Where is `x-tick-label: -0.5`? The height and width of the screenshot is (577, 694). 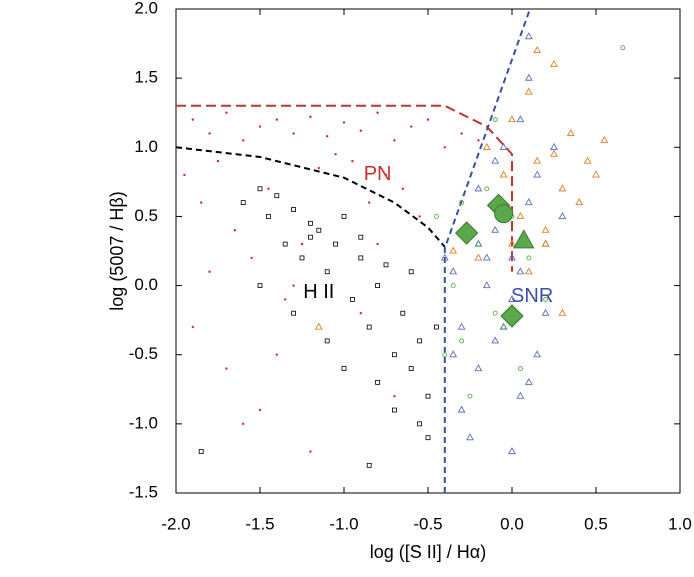
x-tick-label: -0.5 is located at coordinates (427, 523).